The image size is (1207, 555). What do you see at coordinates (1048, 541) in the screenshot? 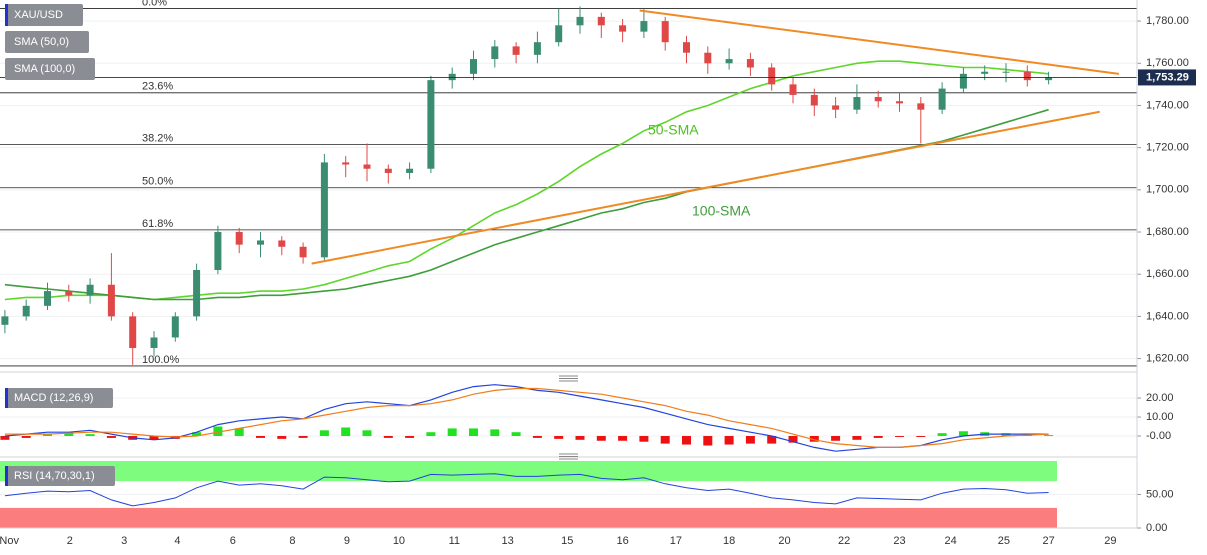
I see `x-tick-label: 27` at bounding box center [1048, 541].